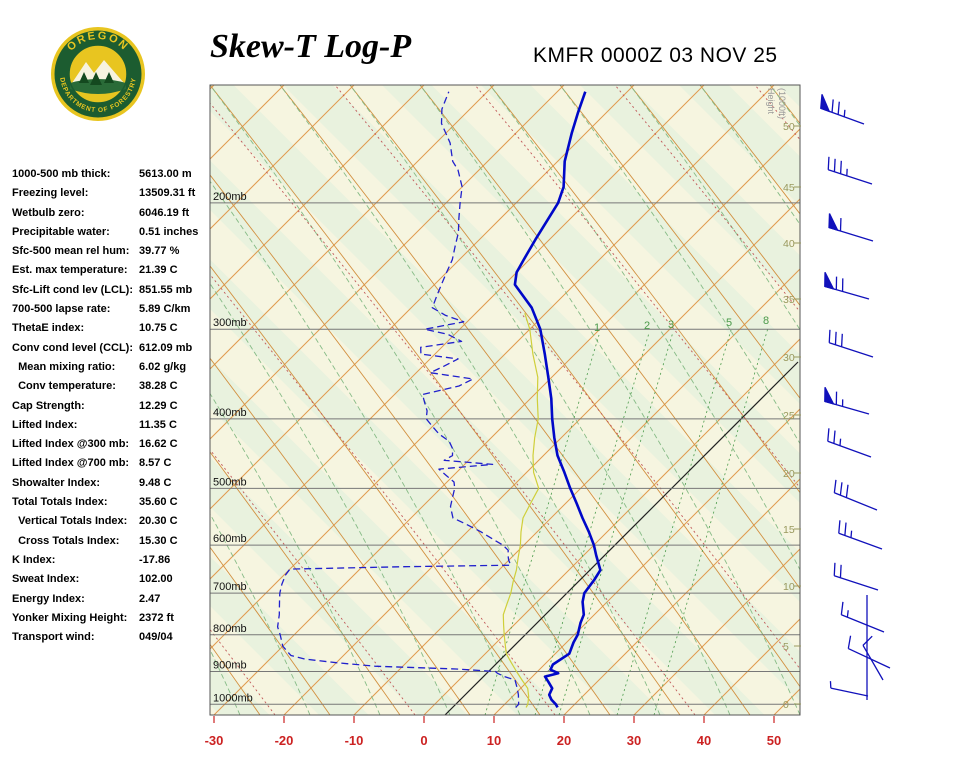  I want to click on index-value: 12.29 C, so click(158, 405).